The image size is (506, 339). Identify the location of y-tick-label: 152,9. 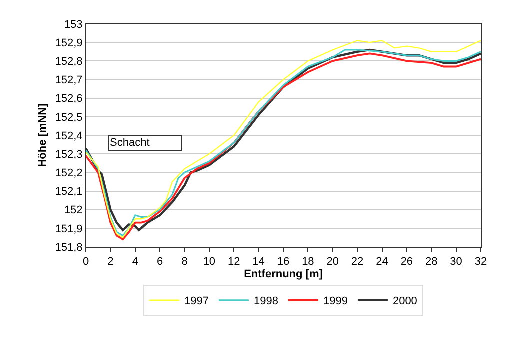
(69, 43).